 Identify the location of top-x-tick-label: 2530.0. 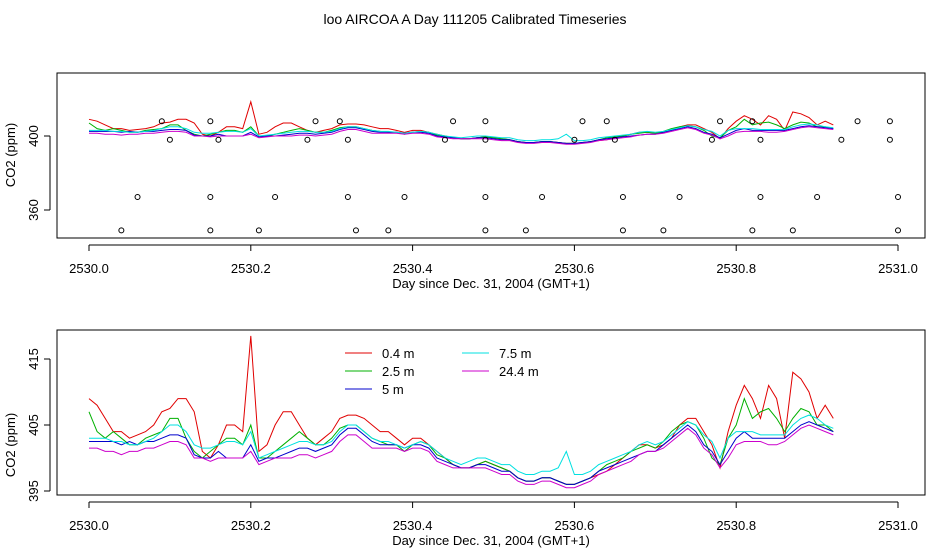
(89, 268).